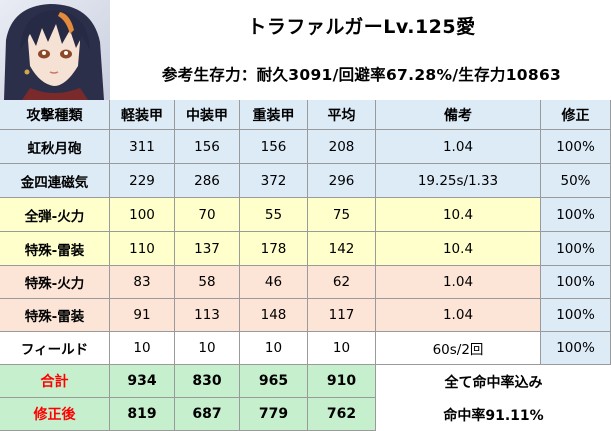 This screenshot has height=431, width=611. I want to click on column-header-heavy-armor: 重装甲, so click(274, 115).